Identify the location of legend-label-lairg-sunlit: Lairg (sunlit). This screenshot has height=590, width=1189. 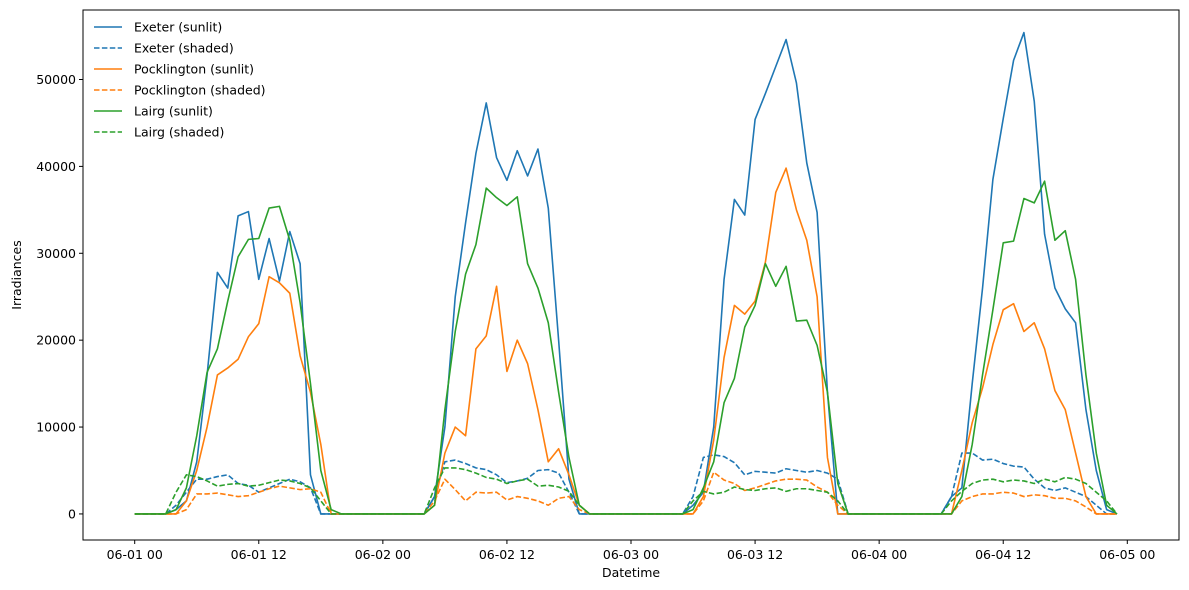
(173, 111).